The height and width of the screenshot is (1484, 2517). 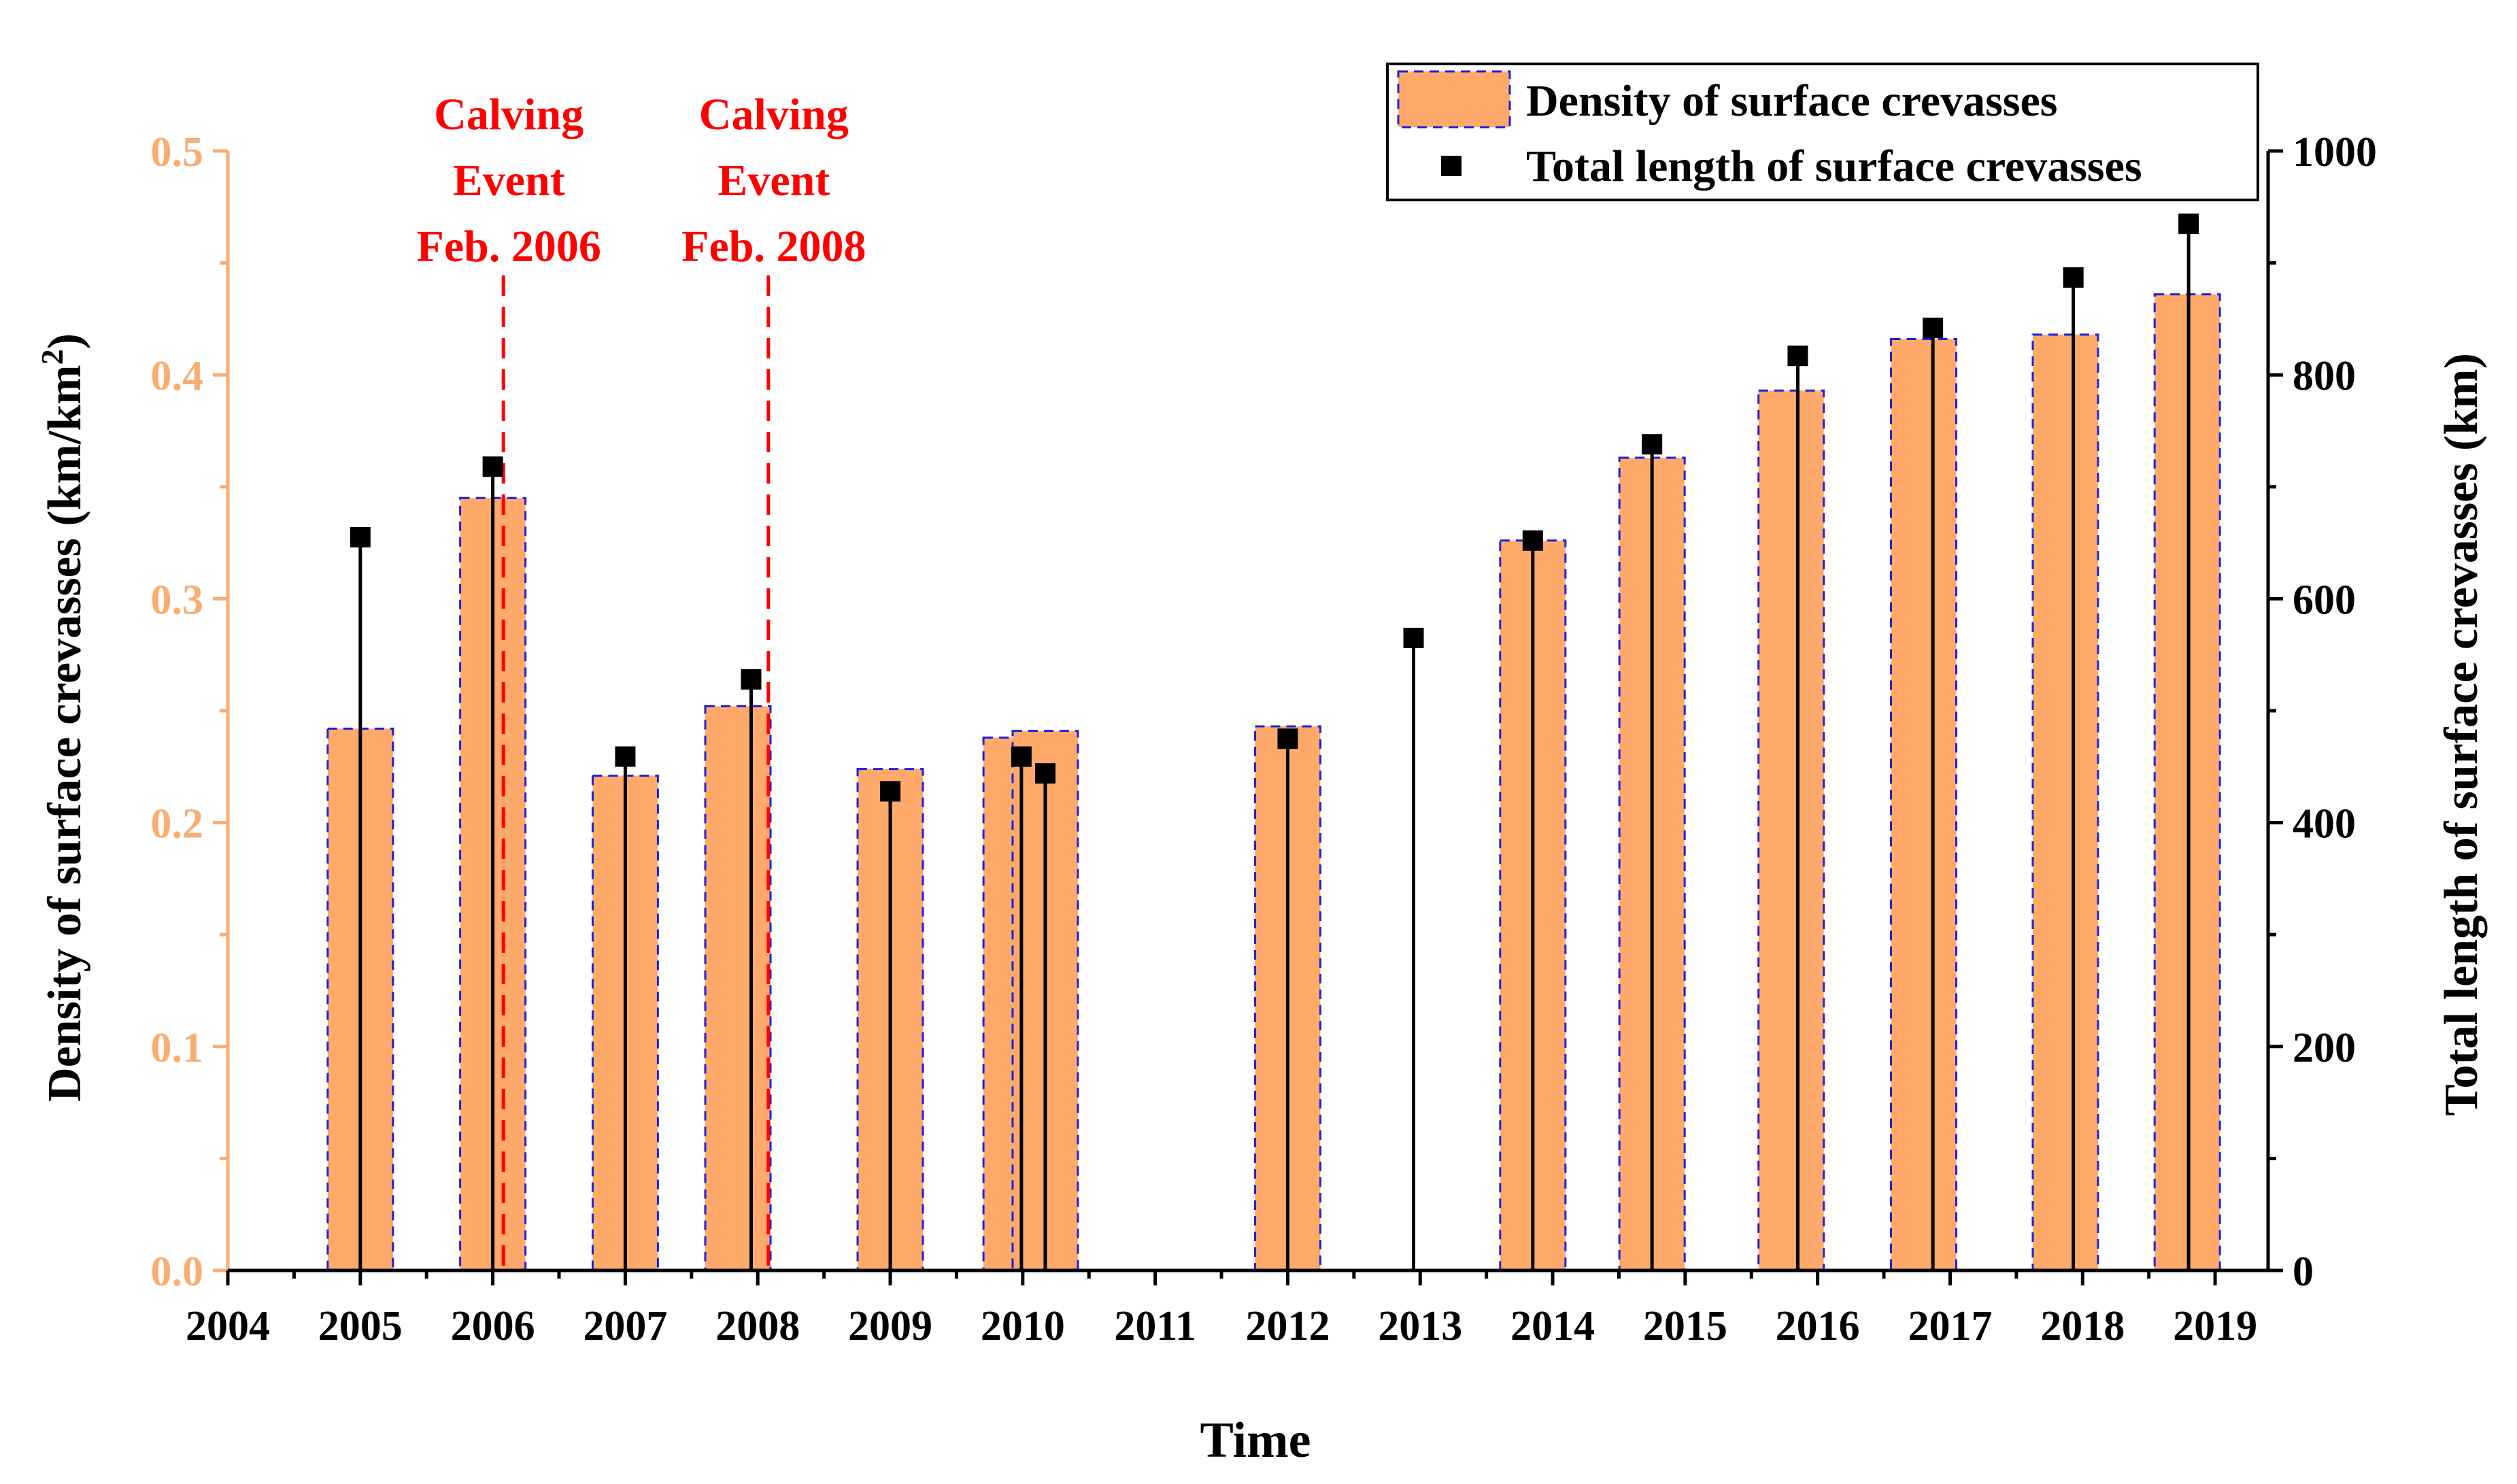 What do you see at coordinates (2324, 376) in the screenshot?
I see `y-right-tick-label-4: 800` at bounding box center [2324, 376].